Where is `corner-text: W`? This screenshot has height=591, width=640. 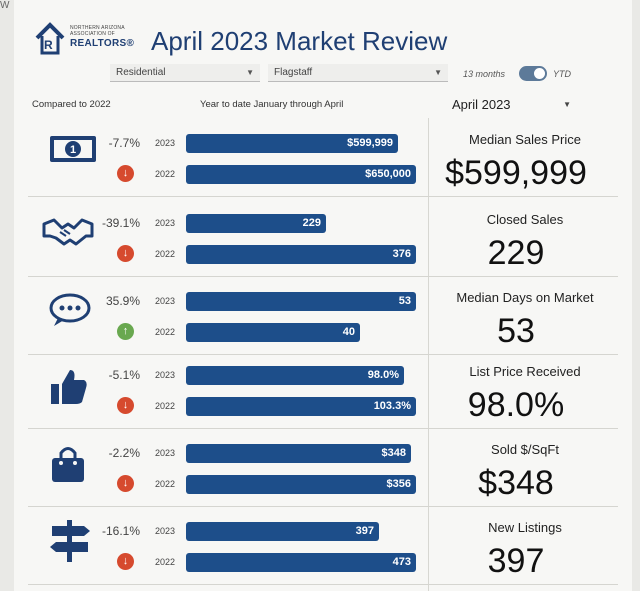 corner-text: W is located at coordinates (5, 5).